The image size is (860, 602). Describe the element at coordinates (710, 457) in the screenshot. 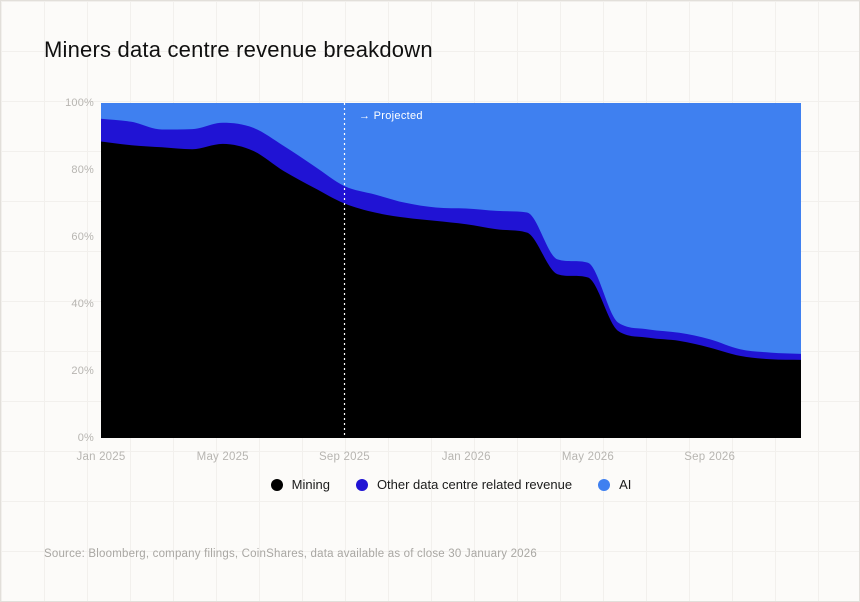

I see `x-tick-sep-2026: Sep 2026` at that location.